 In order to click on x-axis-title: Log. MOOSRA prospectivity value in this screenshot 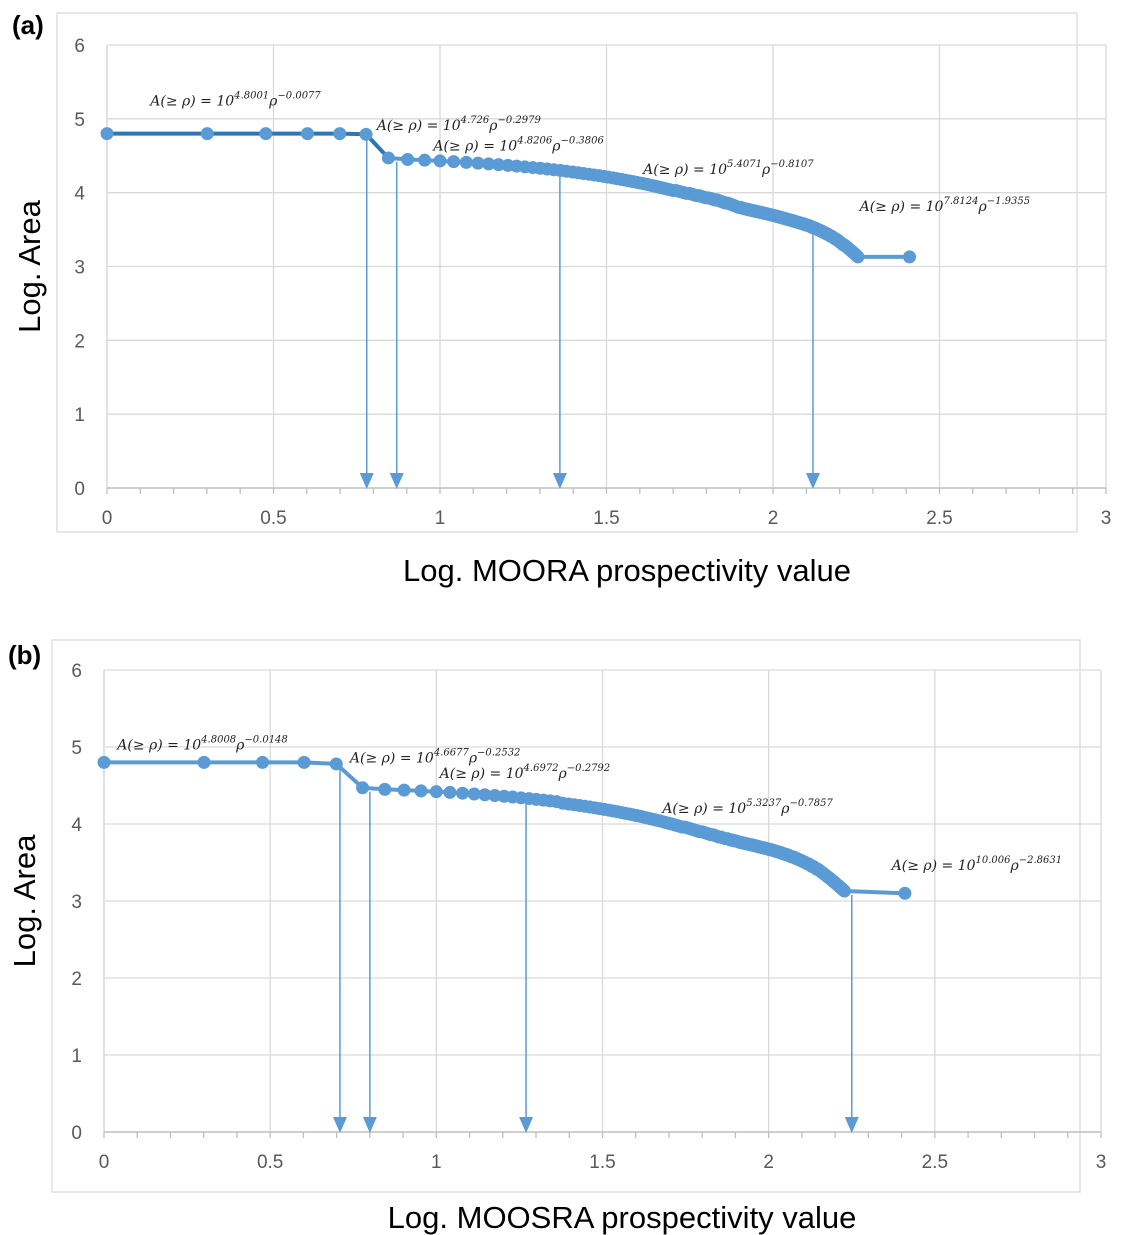, I will do `click(622, 1217)`.